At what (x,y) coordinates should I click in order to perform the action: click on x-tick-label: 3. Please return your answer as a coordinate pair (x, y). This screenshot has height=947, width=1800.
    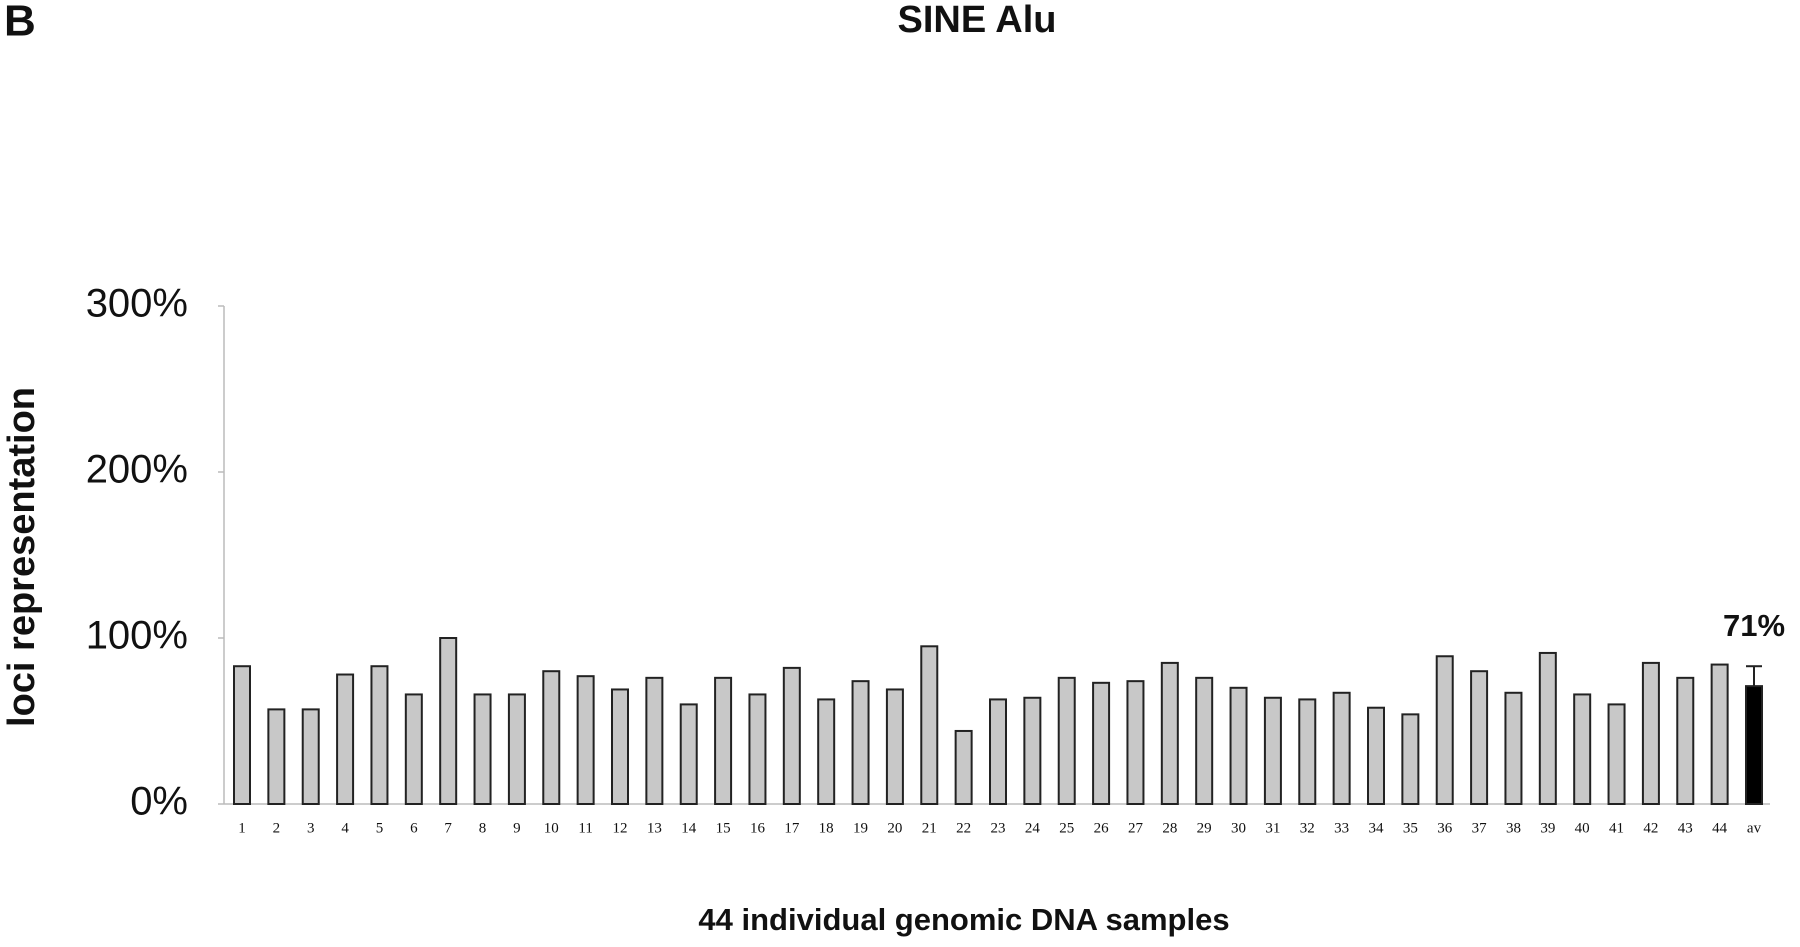
    Looking at the image, I should click on (311, 828).